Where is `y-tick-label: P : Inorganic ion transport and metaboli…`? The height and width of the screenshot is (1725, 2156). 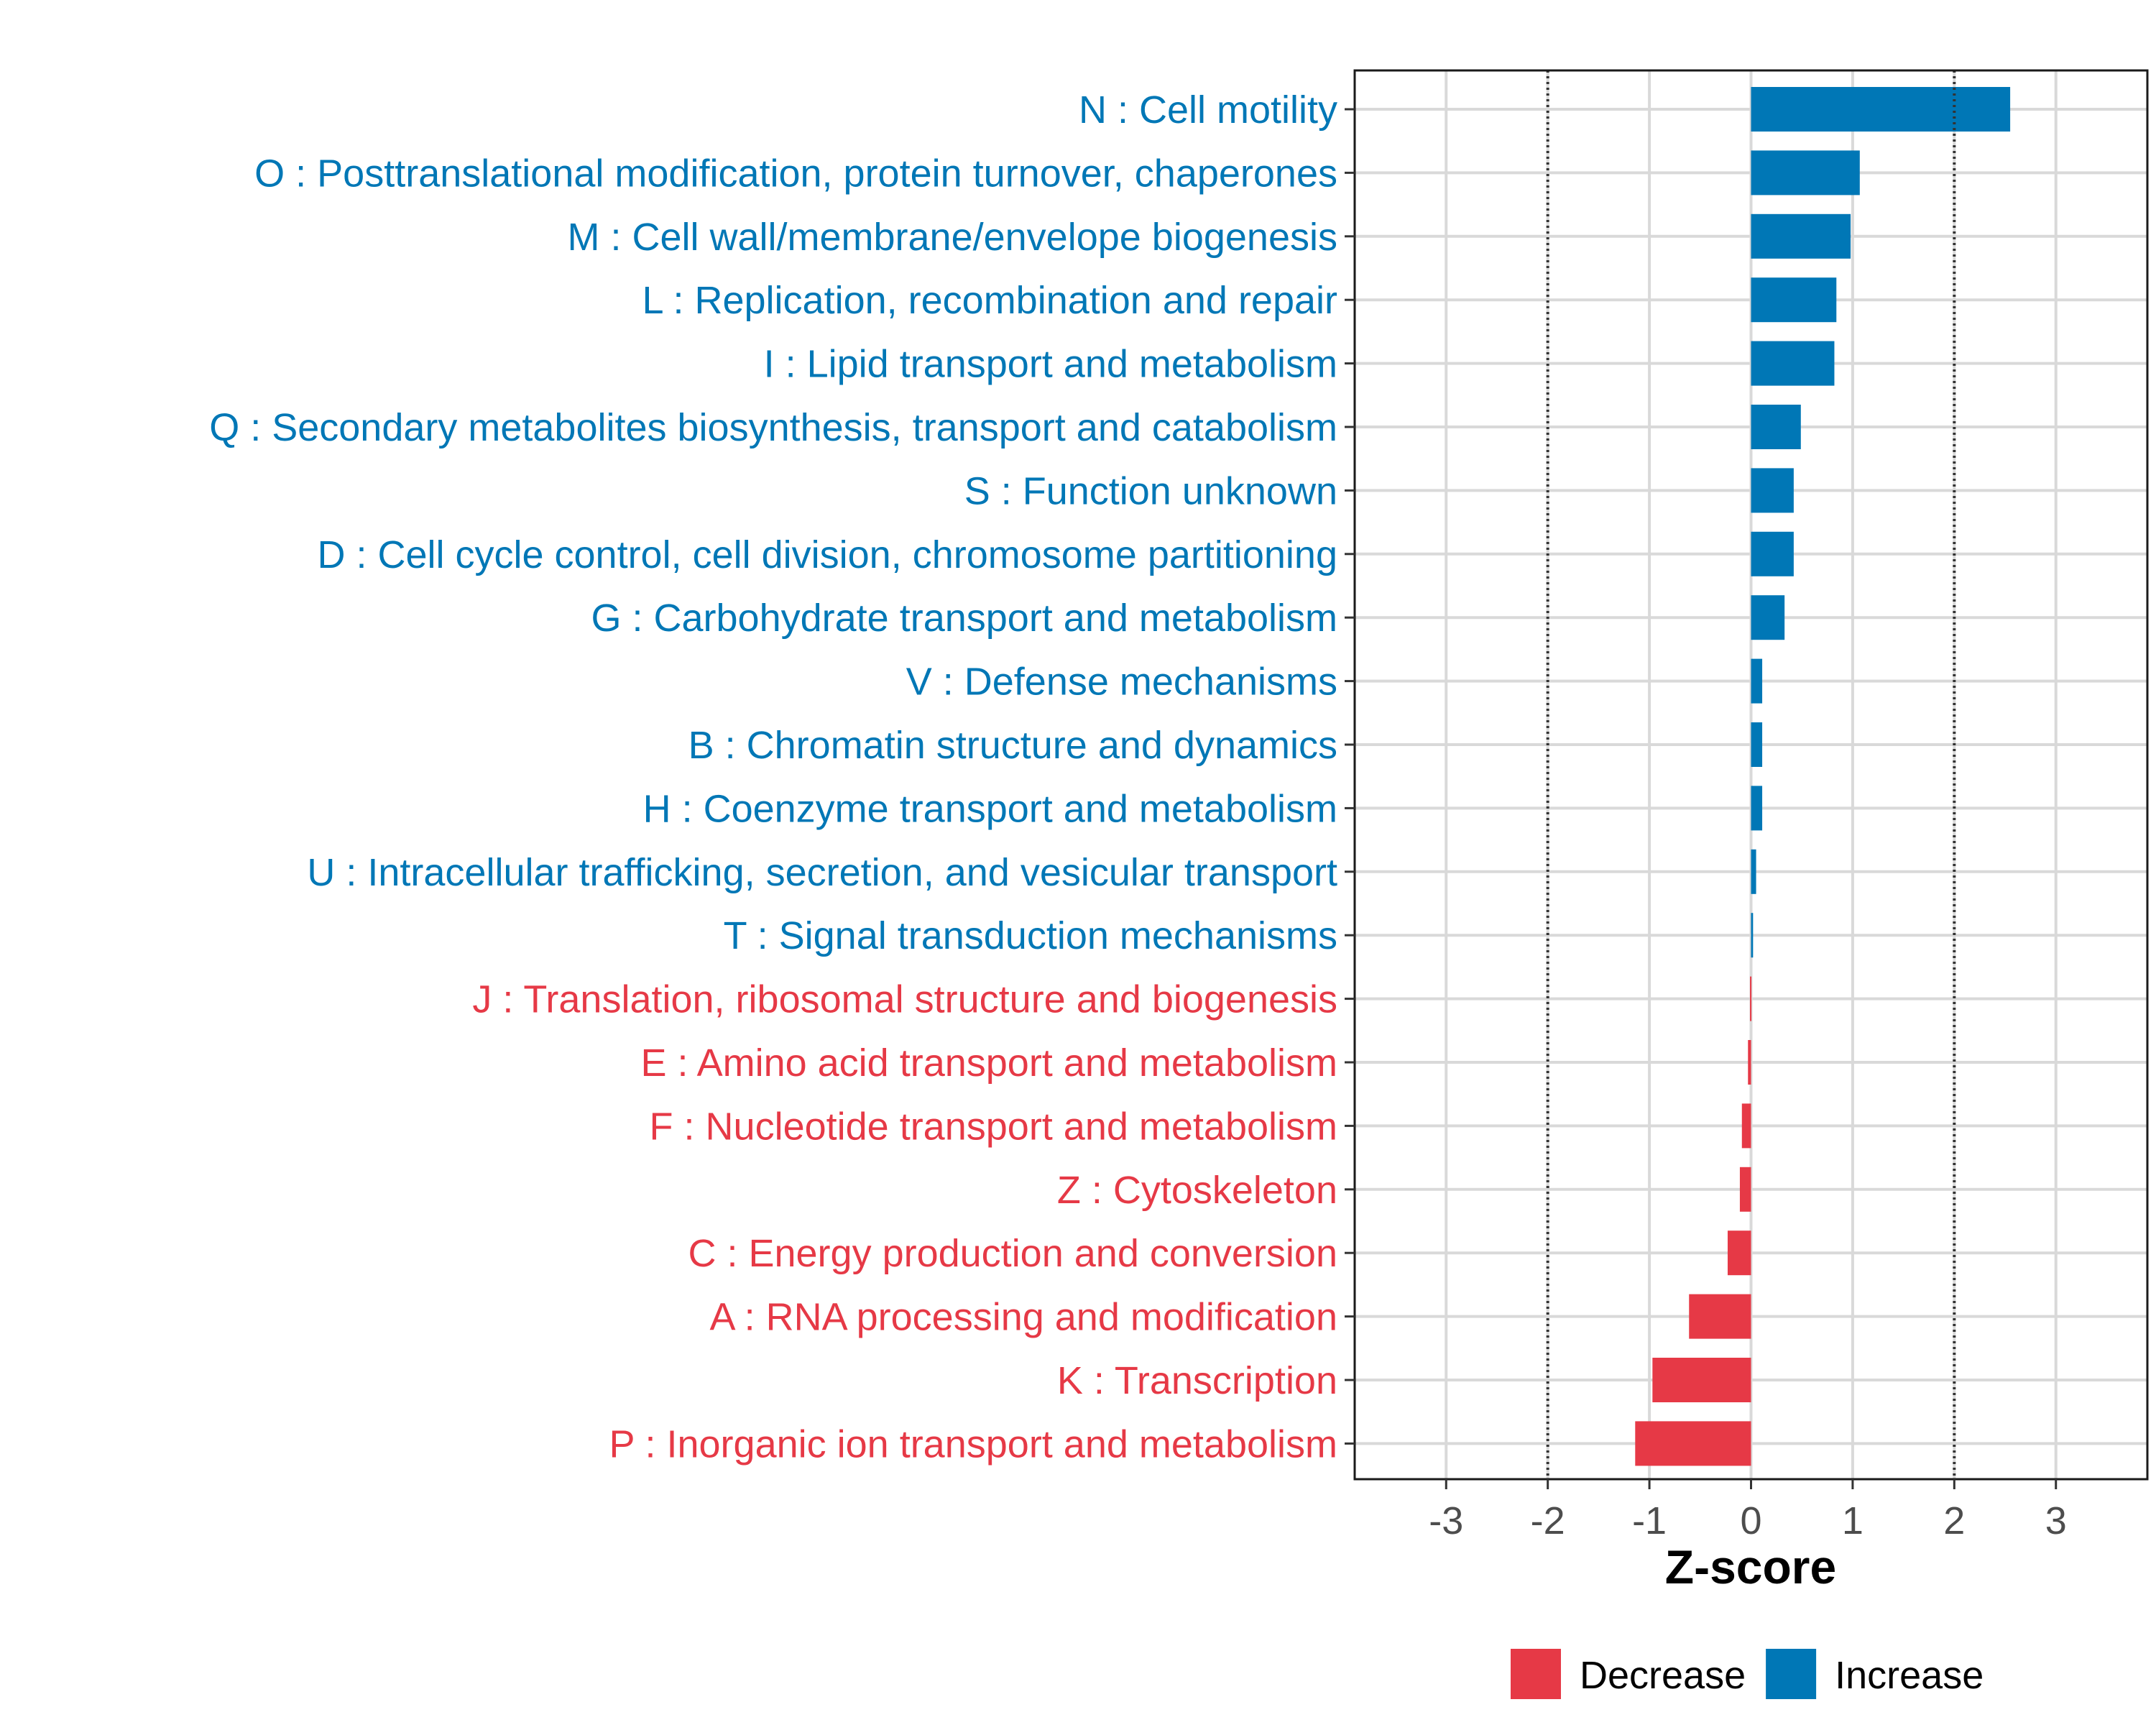 y-tick-label: P : Inorganic ion transport and metaboli… is located at coordinates (973, 1444).